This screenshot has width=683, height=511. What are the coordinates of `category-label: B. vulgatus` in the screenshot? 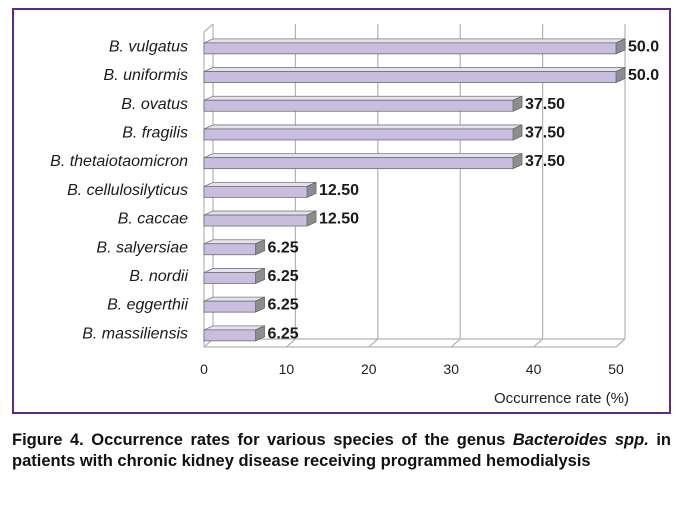 It's located at (148, 46).